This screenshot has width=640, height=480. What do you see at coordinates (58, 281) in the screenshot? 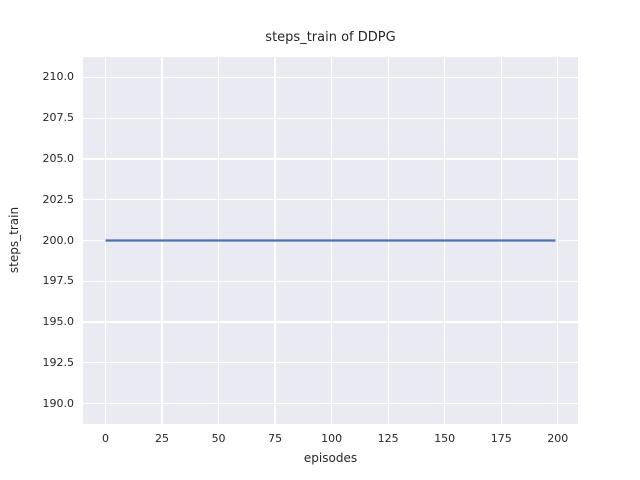
I see `y-tick-label: 197.5` at bounding box center [58, 281].